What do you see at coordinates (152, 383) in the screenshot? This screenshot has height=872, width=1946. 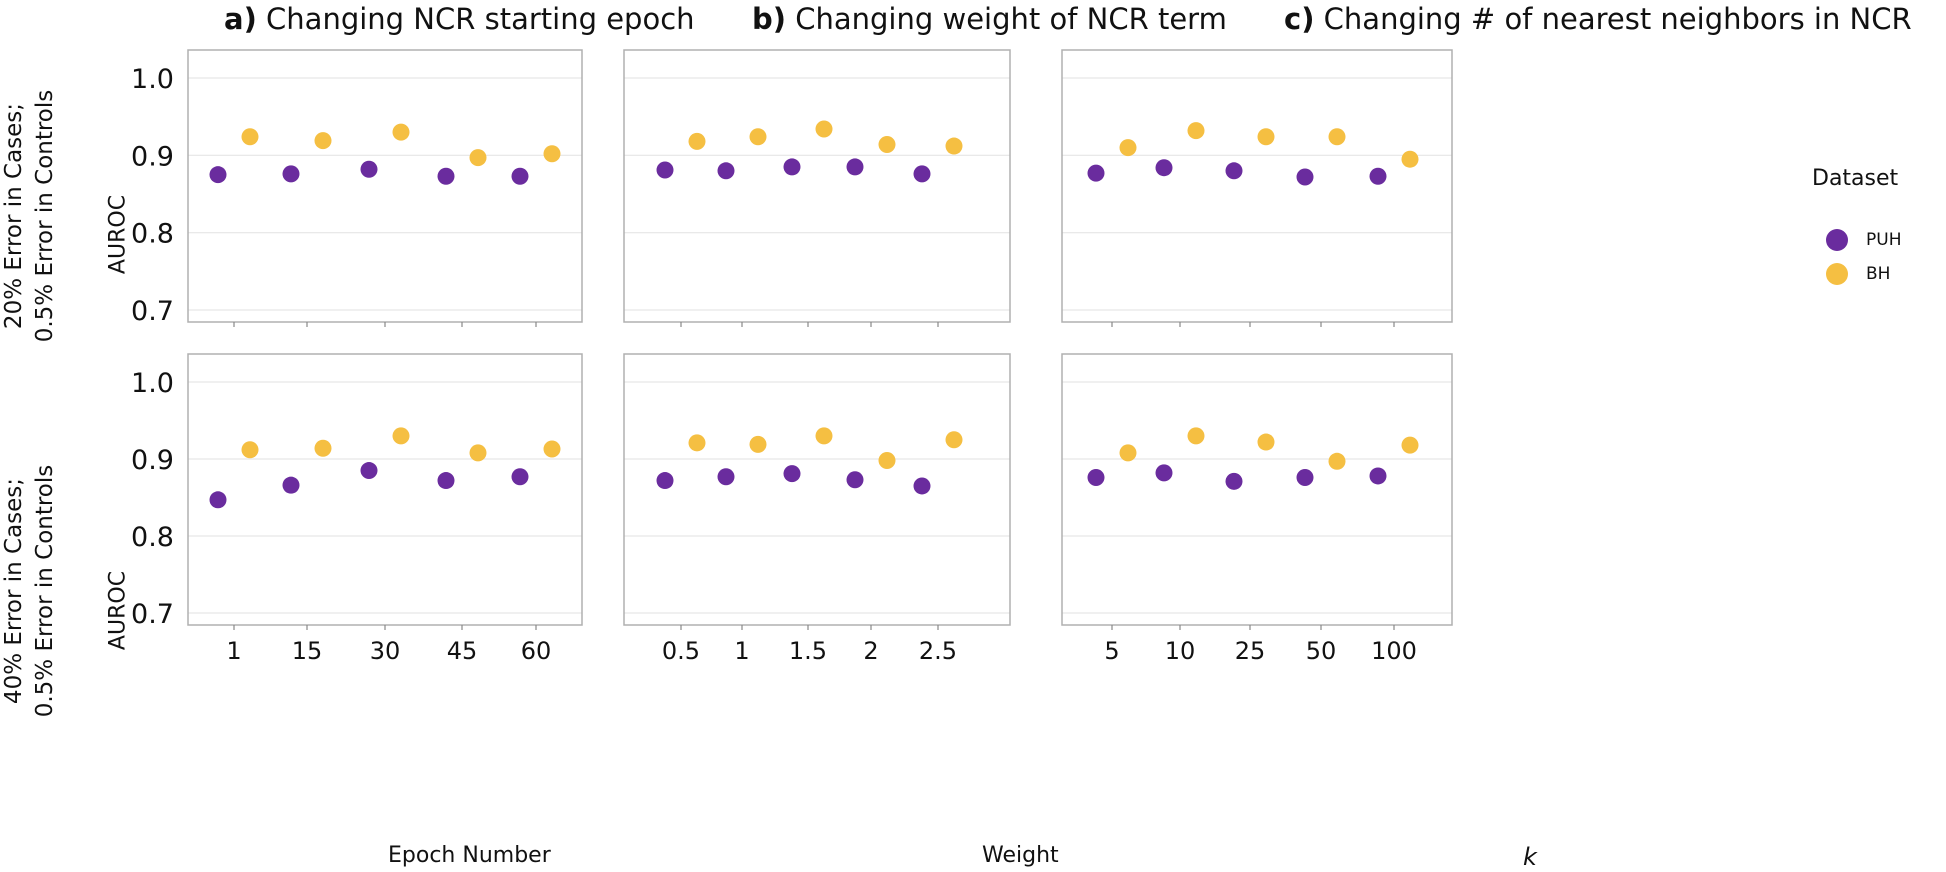 I see `panel-a-row2-ytick-label-1.0: 1.0` at bounding box center [152, 383].